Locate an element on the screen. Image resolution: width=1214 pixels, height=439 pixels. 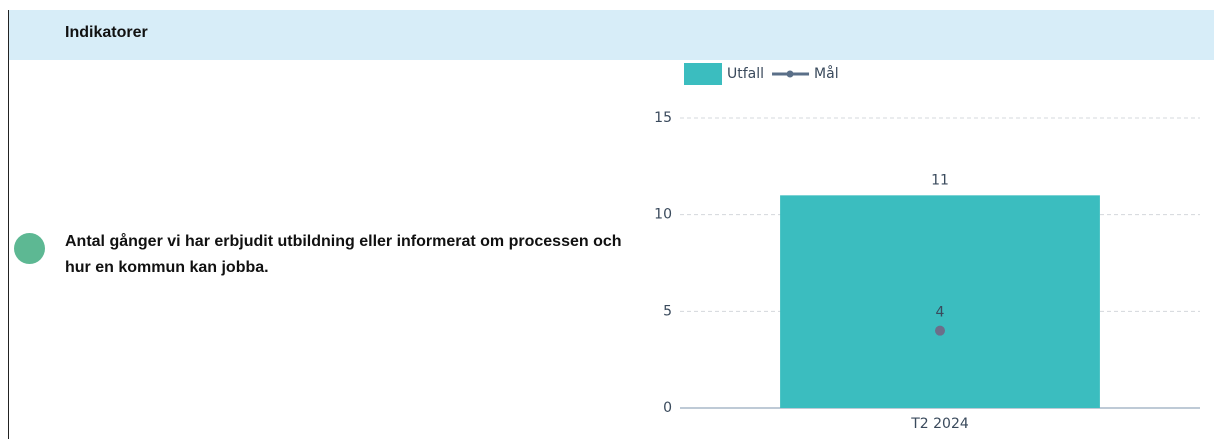
legend-dot is located at coordinates (790, 74).